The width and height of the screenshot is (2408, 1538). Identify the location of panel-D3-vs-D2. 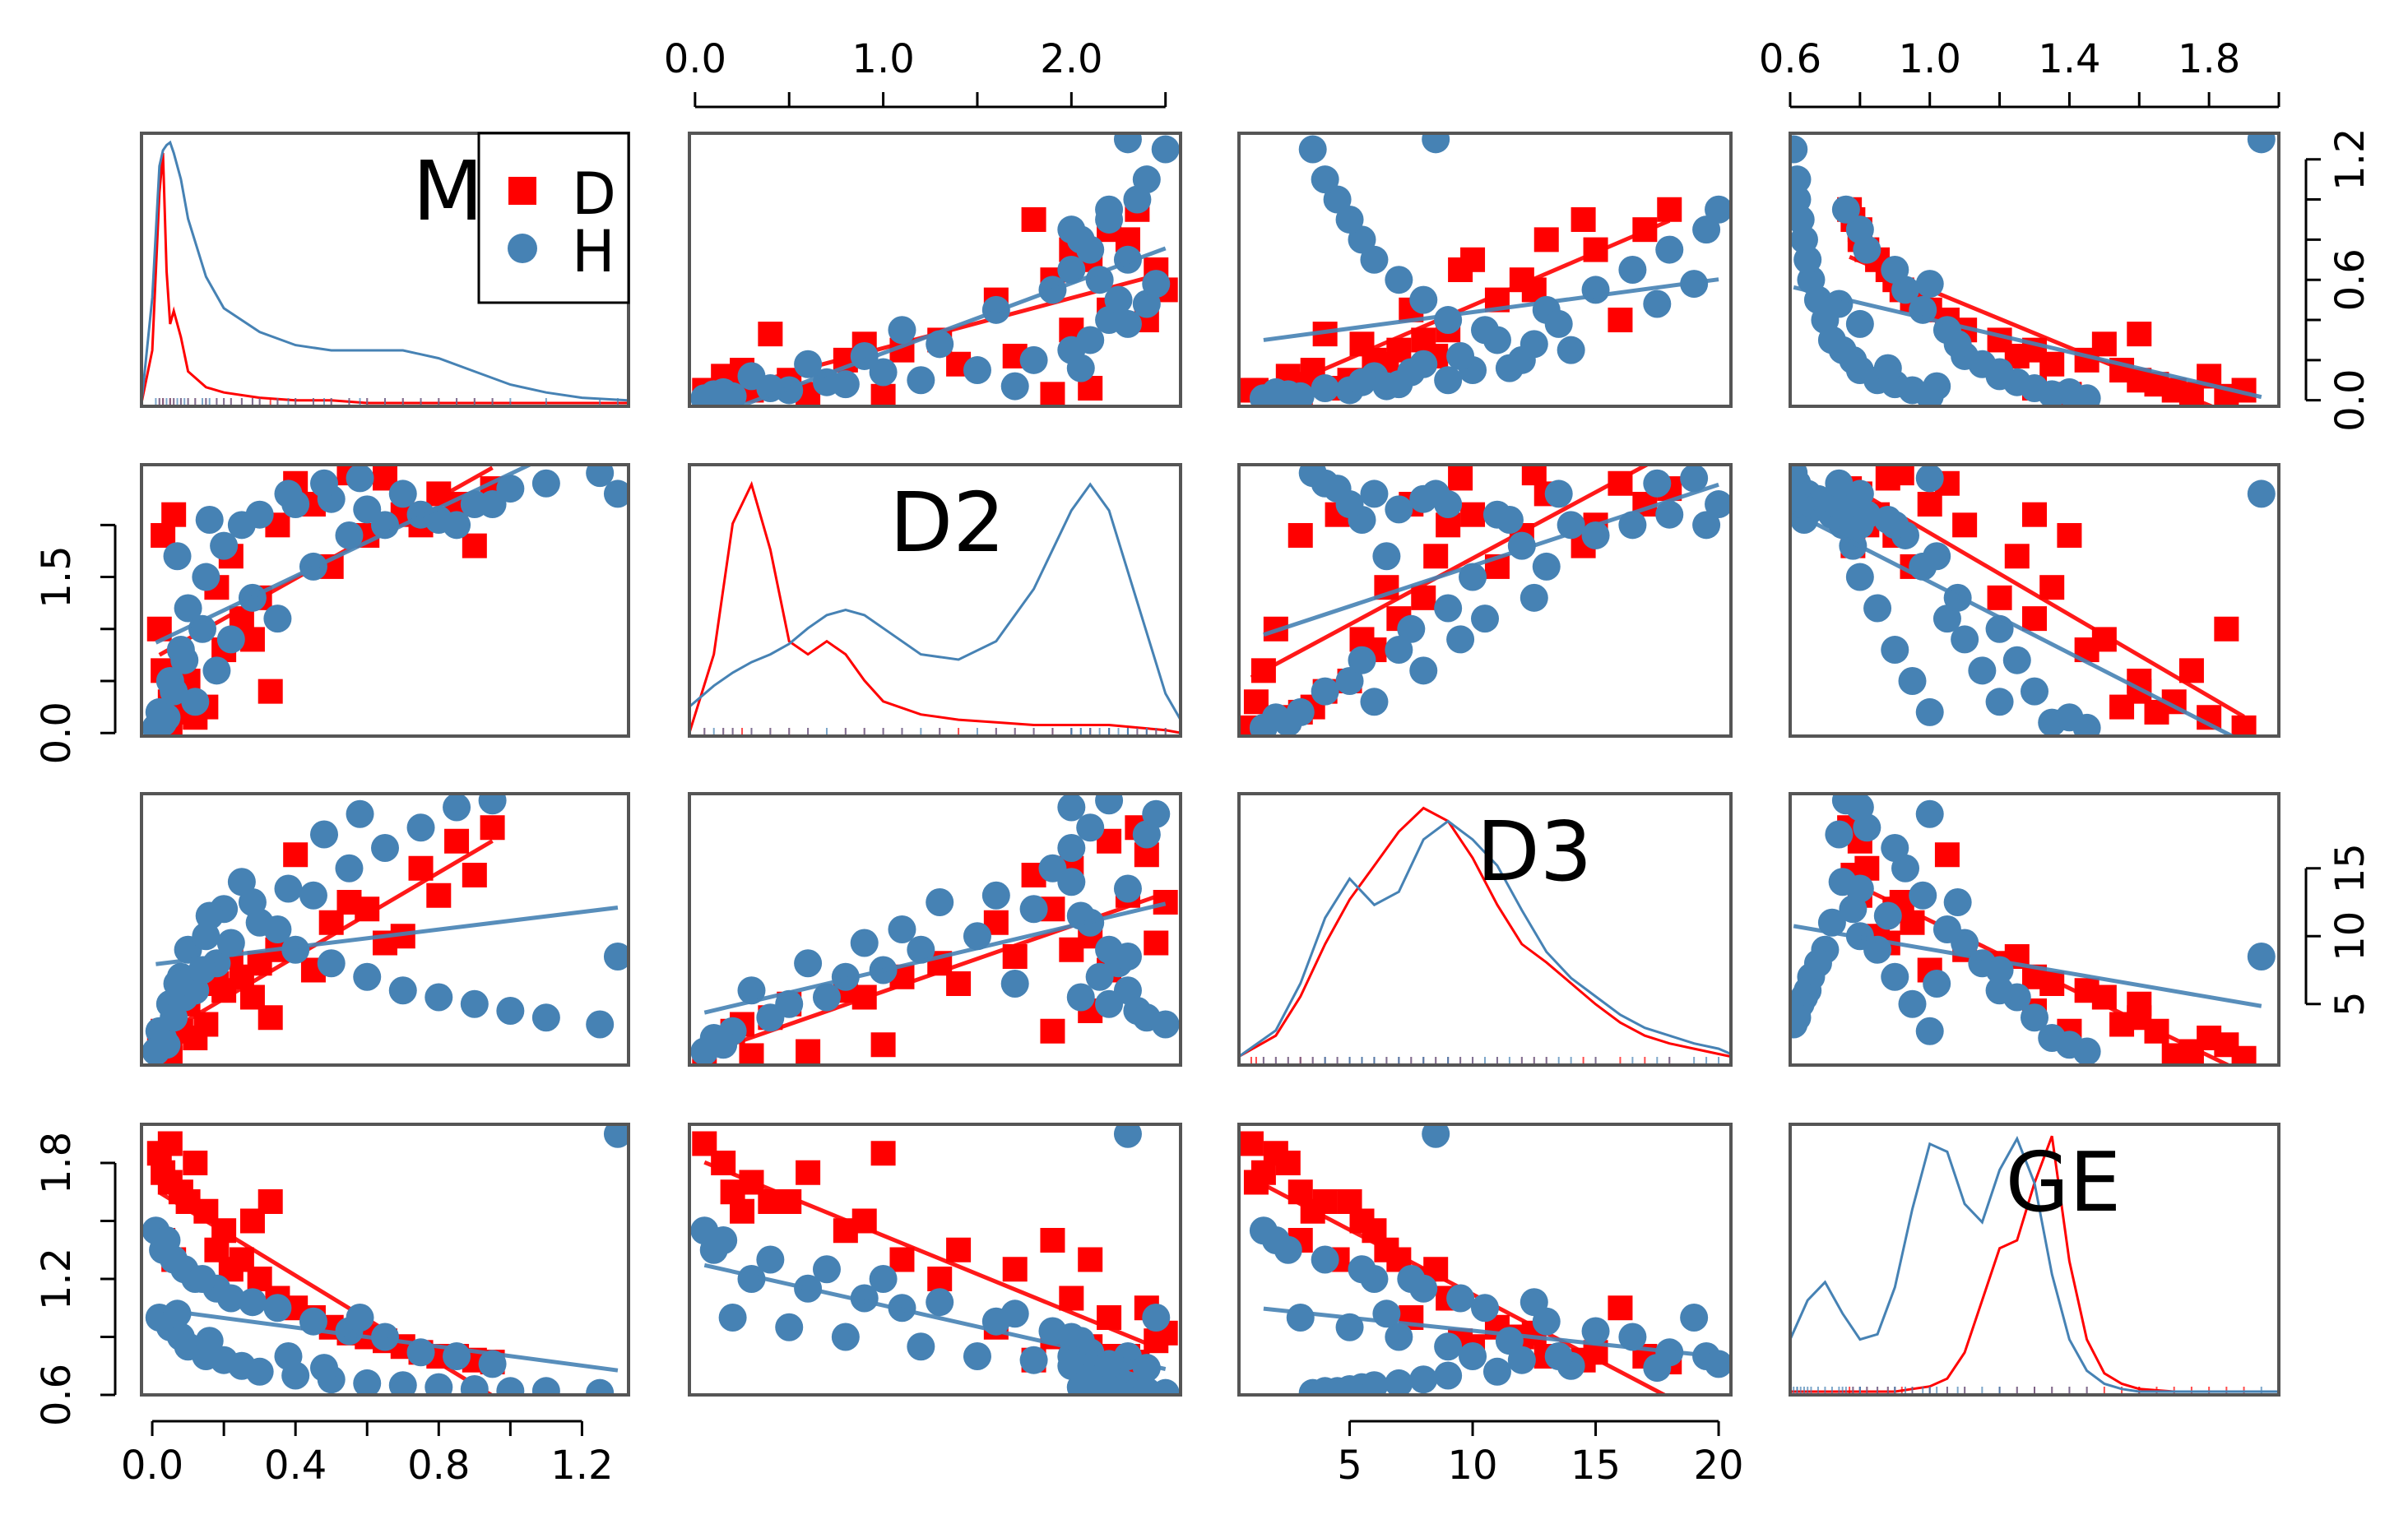
(935, 930).